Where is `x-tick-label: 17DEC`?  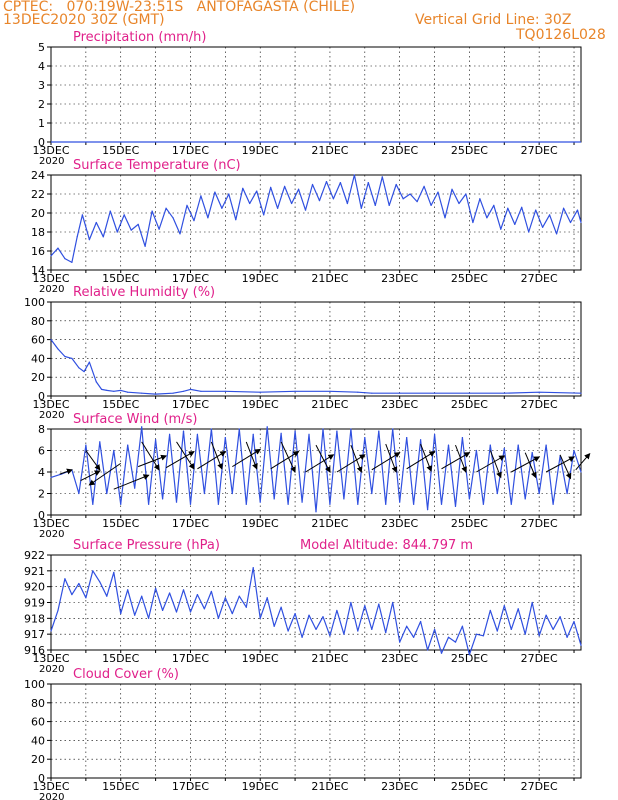
x-tick-label: 17DEC is located at coordinates (190, 150).